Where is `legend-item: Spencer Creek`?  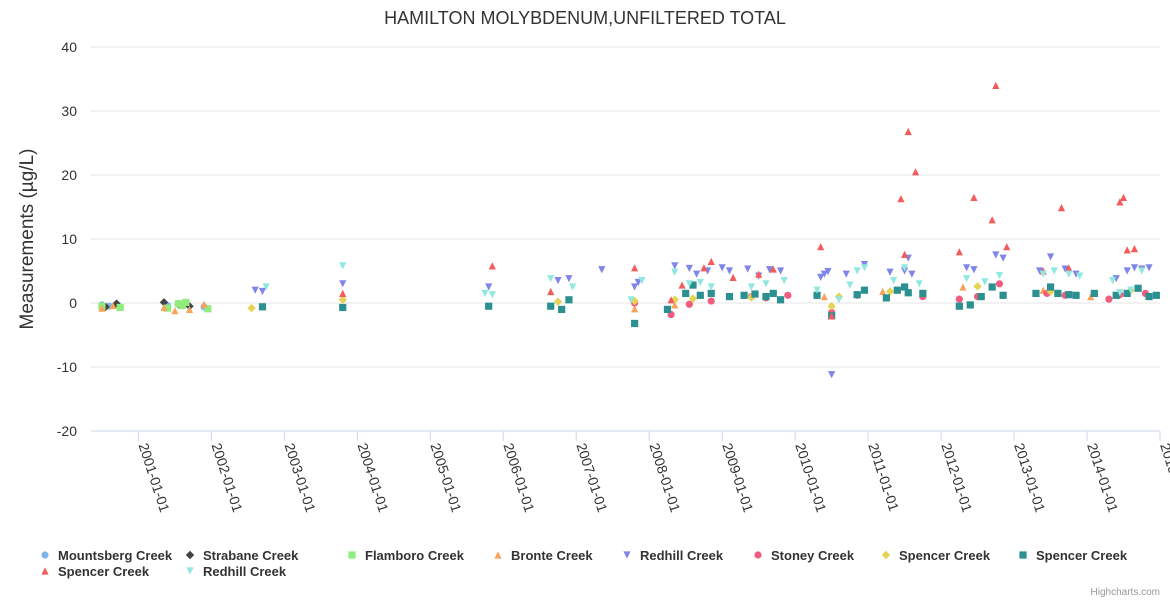 legend-item: Spencer Creek is located at coordinates (936, 555).